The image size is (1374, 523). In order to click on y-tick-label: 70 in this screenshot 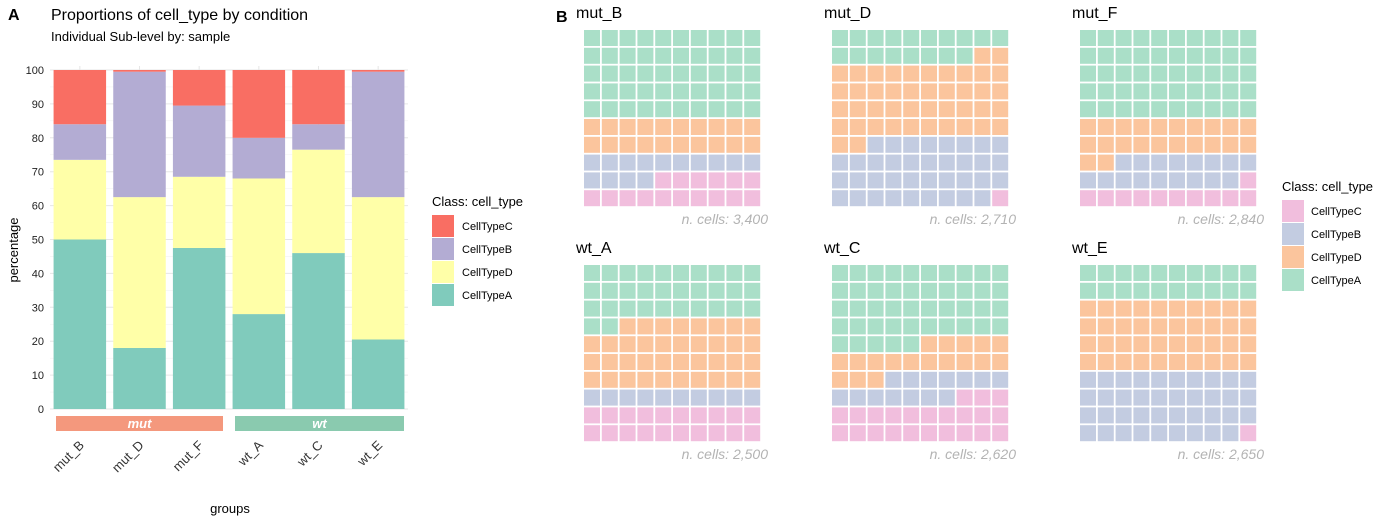, I will do `click(38, 173)`.